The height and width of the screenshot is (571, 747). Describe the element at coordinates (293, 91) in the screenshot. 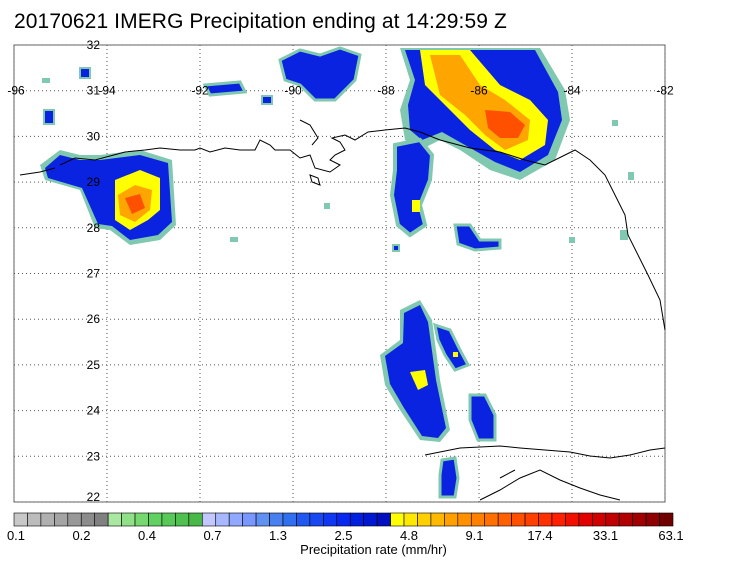

I see `lon-tick-label: -90` at that location.